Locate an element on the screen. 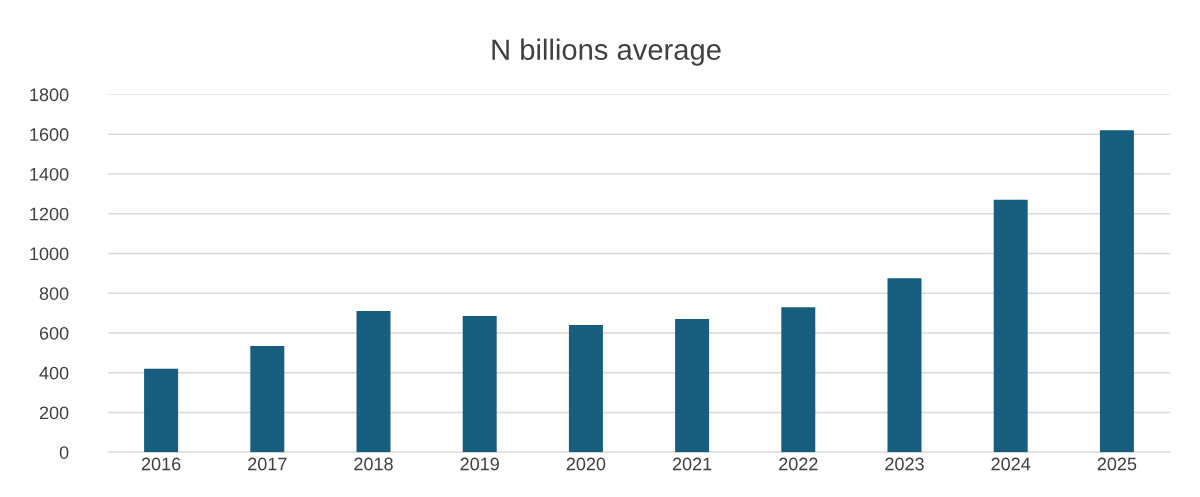 The height and width of the screenshot is (497, 1200). y-tick-label: 1800 is located at coordinates (49, 95).